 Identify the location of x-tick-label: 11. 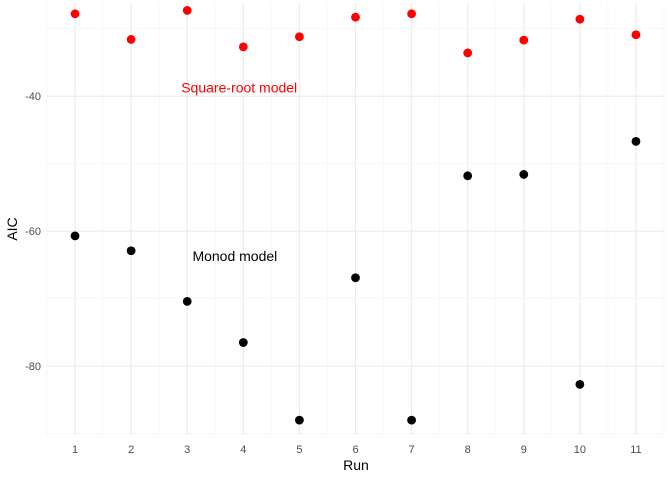
(635, 450).